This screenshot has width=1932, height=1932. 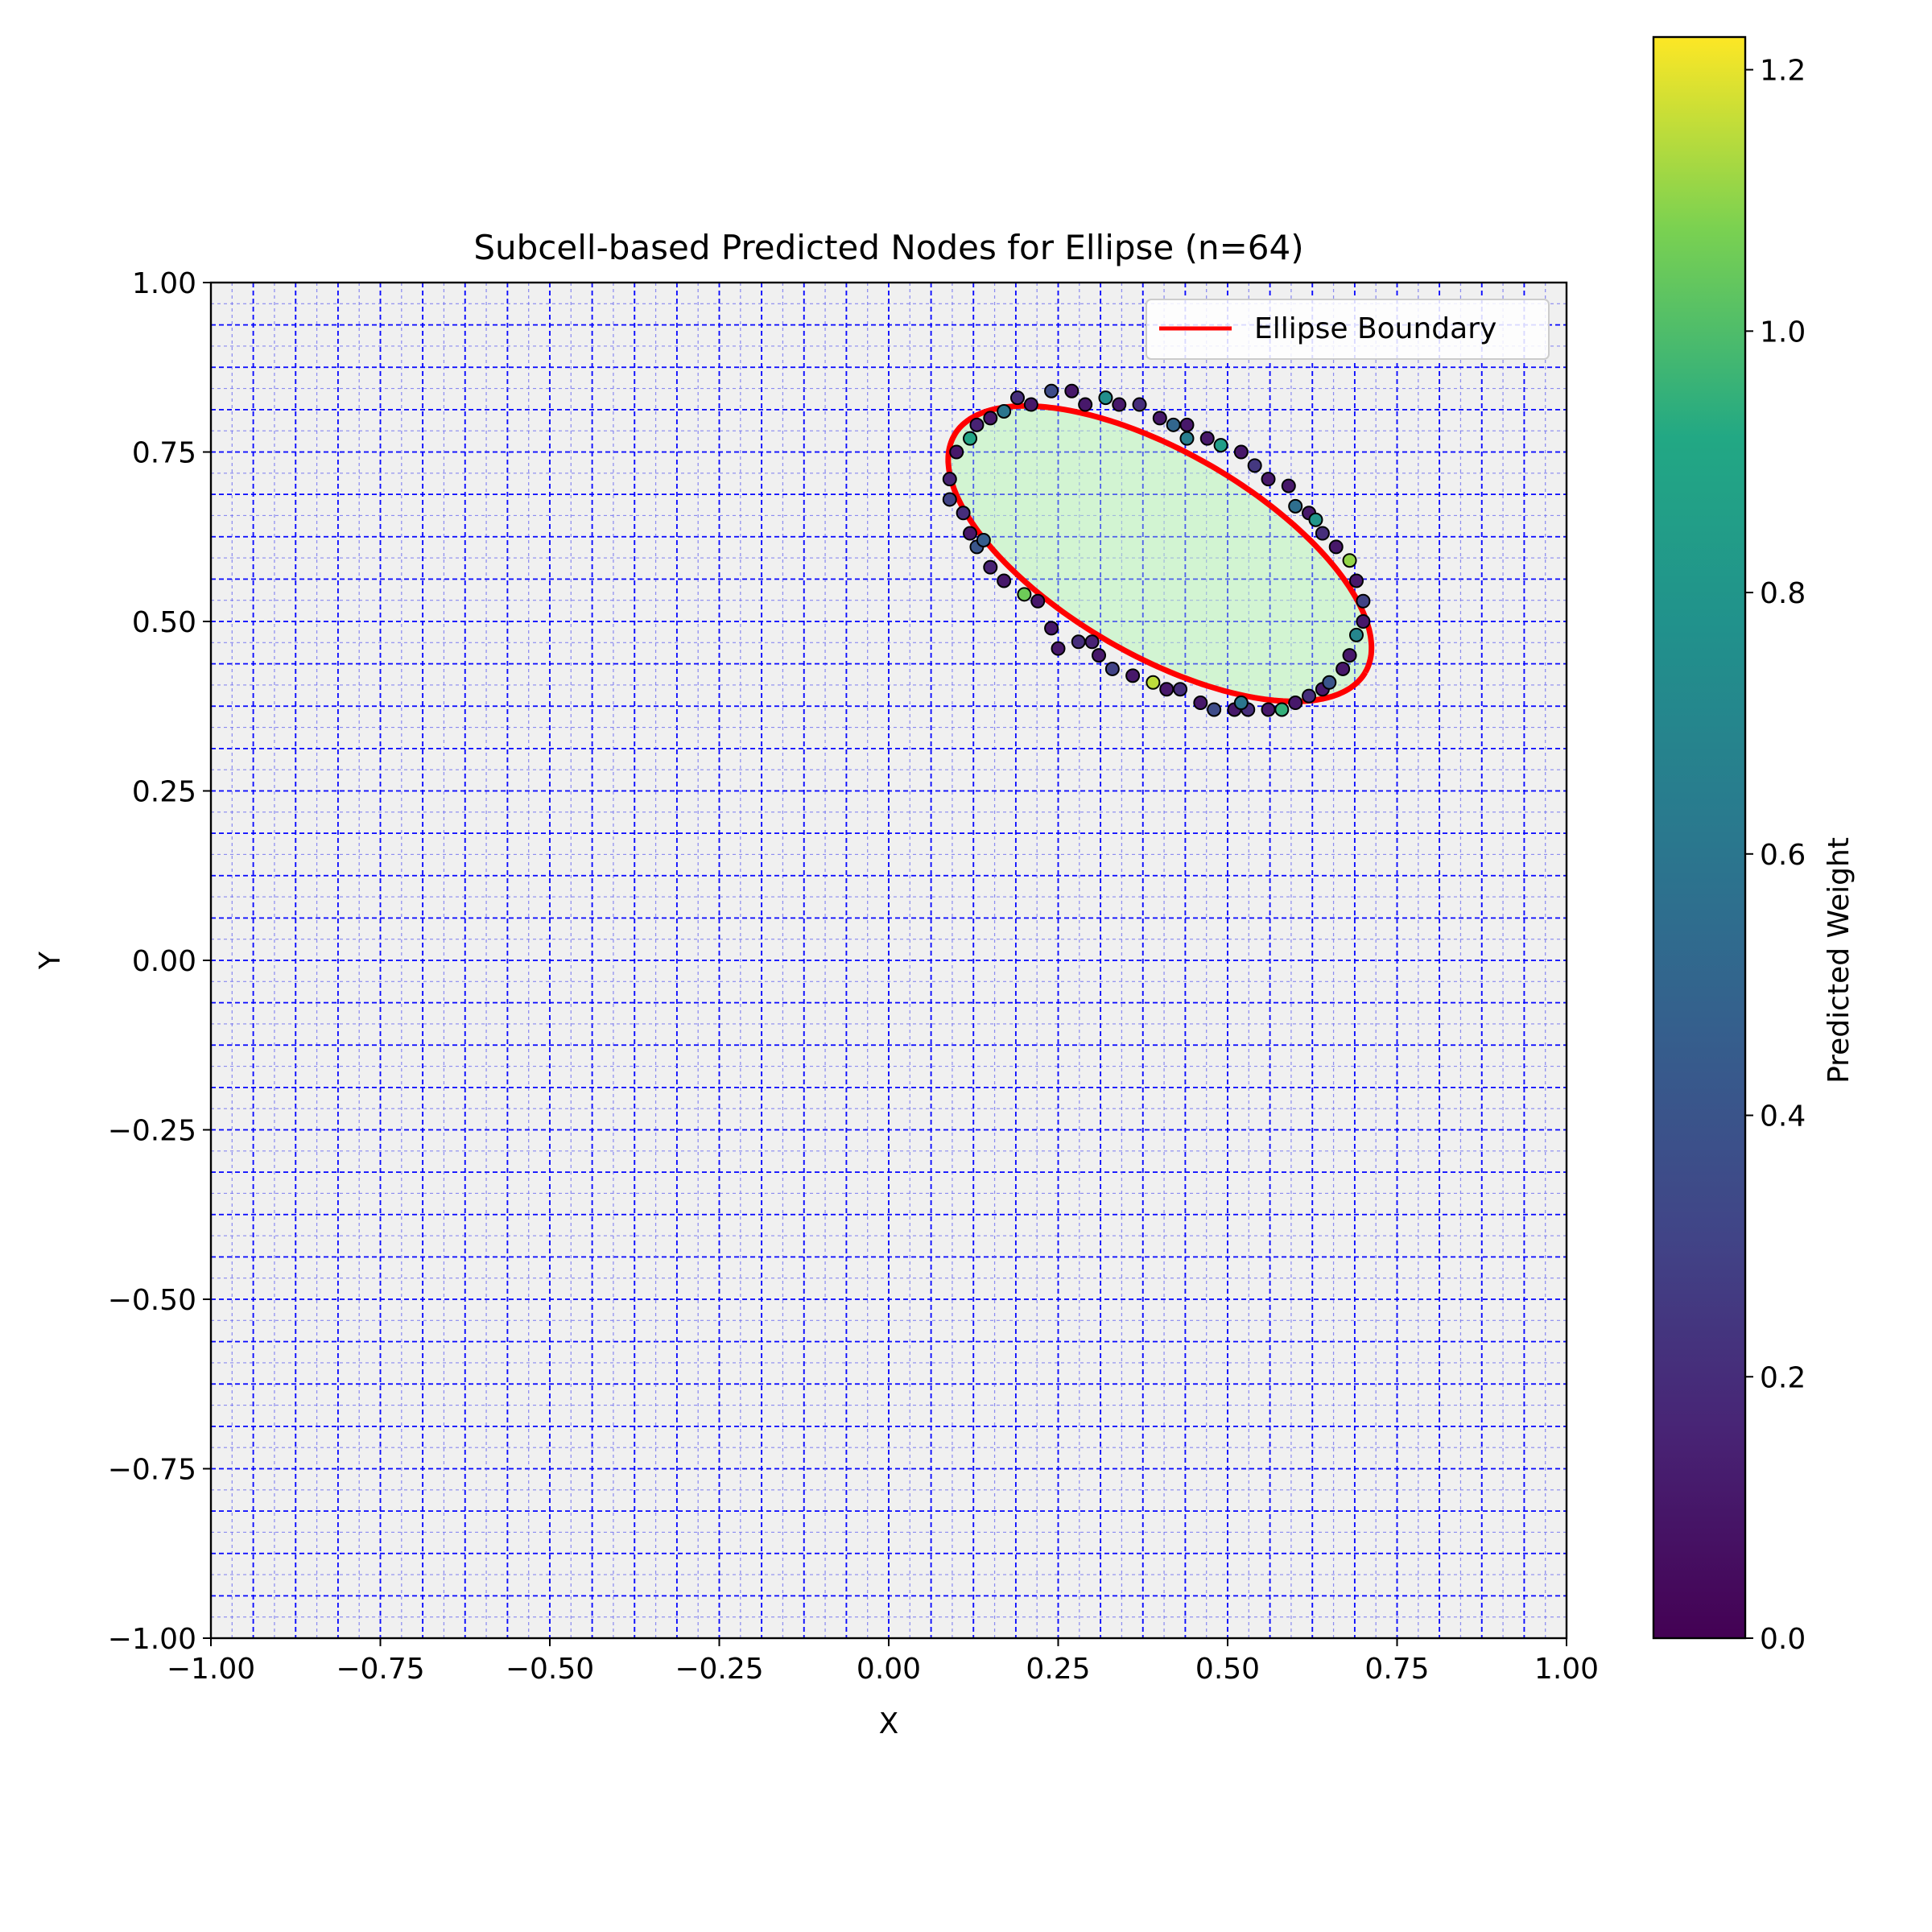 I want to click on colorbar: 0.0 0.2 0.4 0.6 0.8 1.0 1.2 Predicted Weight, so click(x=1754, y=845).